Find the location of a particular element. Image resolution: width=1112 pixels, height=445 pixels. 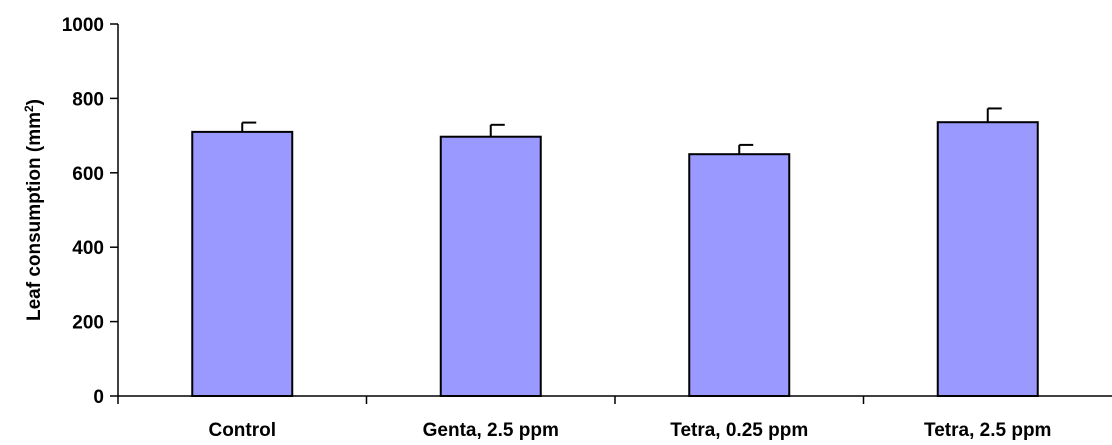

y-axis-title-main: Leaf consumption (mm is located at coordinates (34, 216).